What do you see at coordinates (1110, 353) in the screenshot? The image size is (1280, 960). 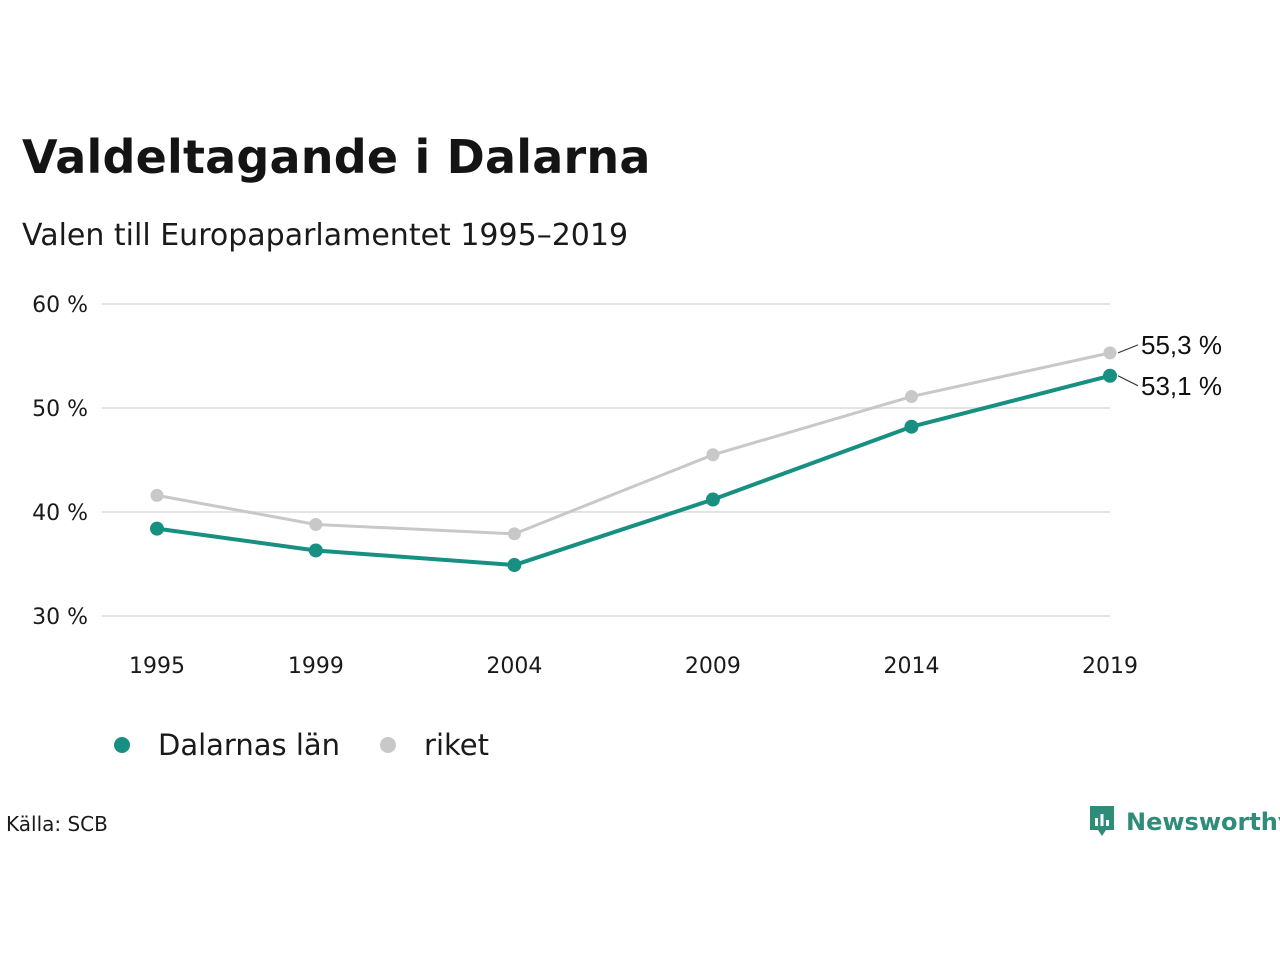 I see `data-point-riket-2019` at bounding box center [1110, 353].